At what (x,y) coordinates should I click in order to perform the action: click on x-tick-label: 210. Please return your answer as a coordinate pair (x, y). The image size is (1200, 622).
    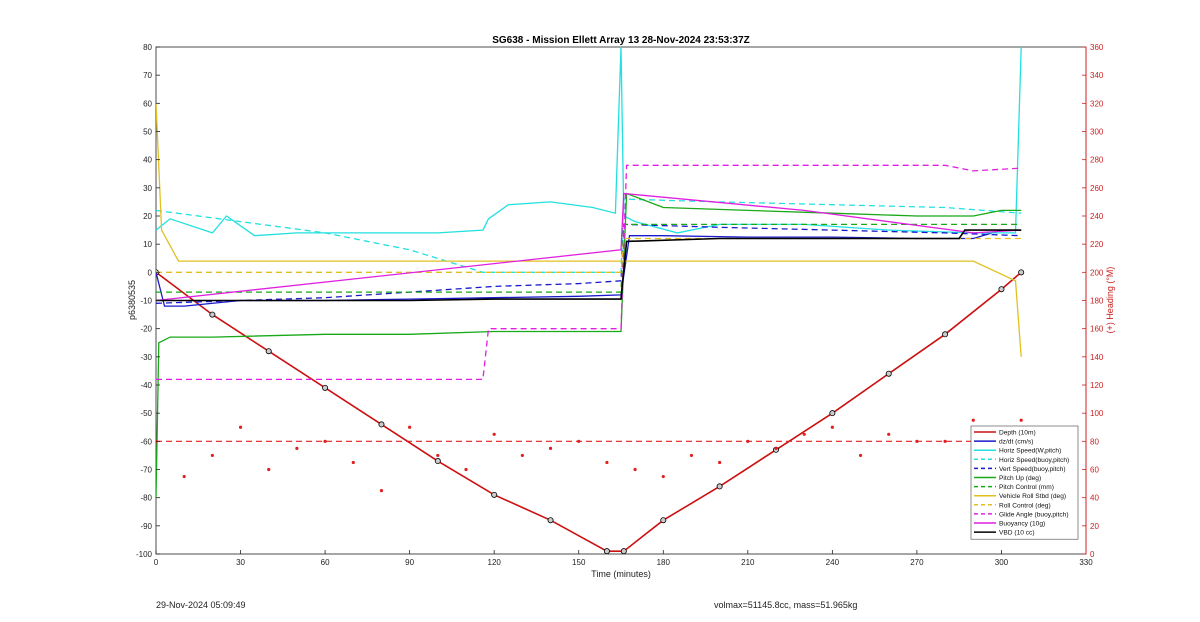
    Looking at the image, I should click on (748, 562).